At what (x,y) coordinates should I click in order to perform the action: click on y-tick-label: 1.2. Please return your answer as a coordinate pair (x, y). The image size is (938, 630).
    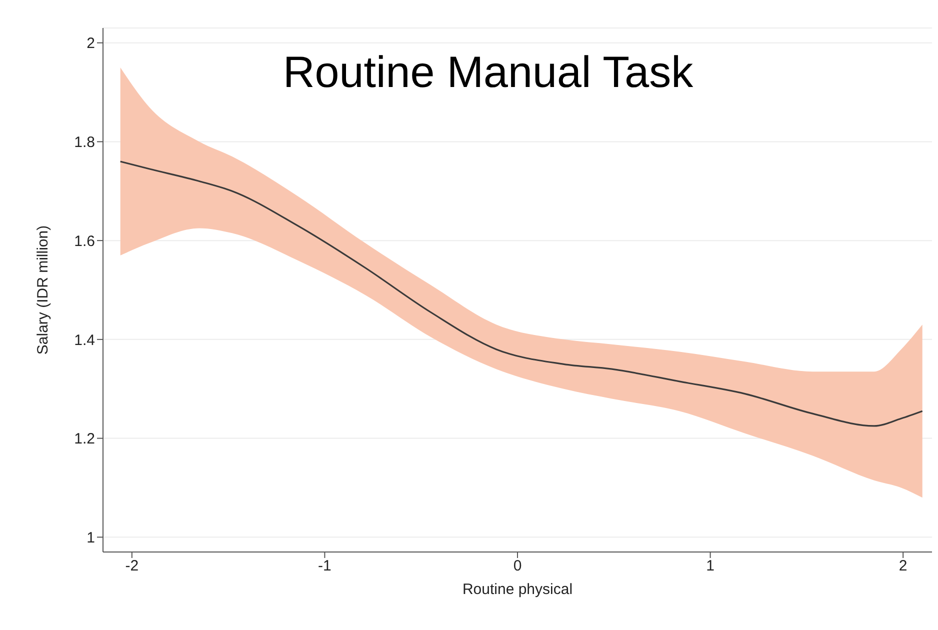
    Looking at the image, I should click on (84, 439).